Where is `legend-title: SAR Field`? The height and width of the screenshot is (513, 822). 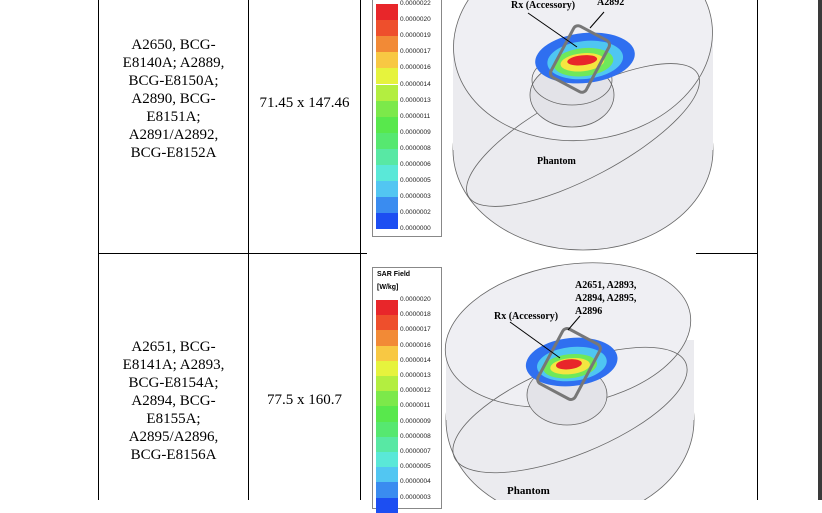
legend-title: SAR Field is located at coordinates (394, 274).